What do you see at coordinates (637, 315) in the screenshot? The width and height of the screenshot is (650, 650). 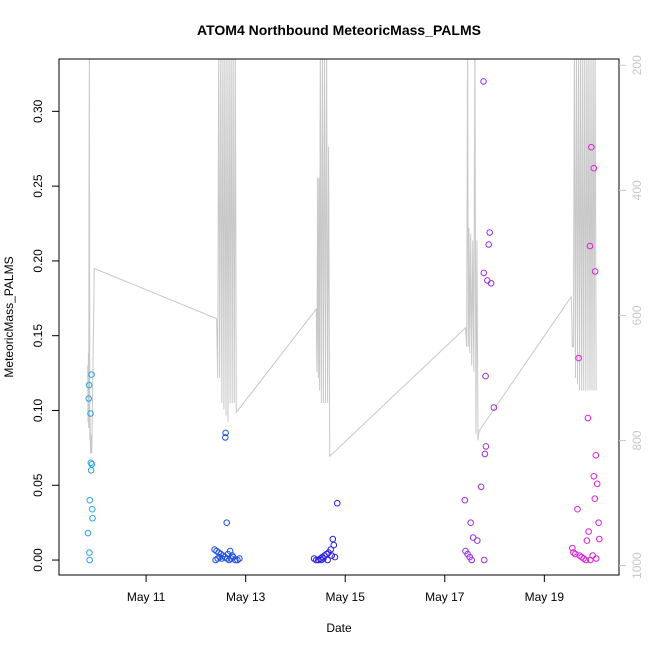 I see `right-tick-label-2: 600` at bounding box center [637, 315].